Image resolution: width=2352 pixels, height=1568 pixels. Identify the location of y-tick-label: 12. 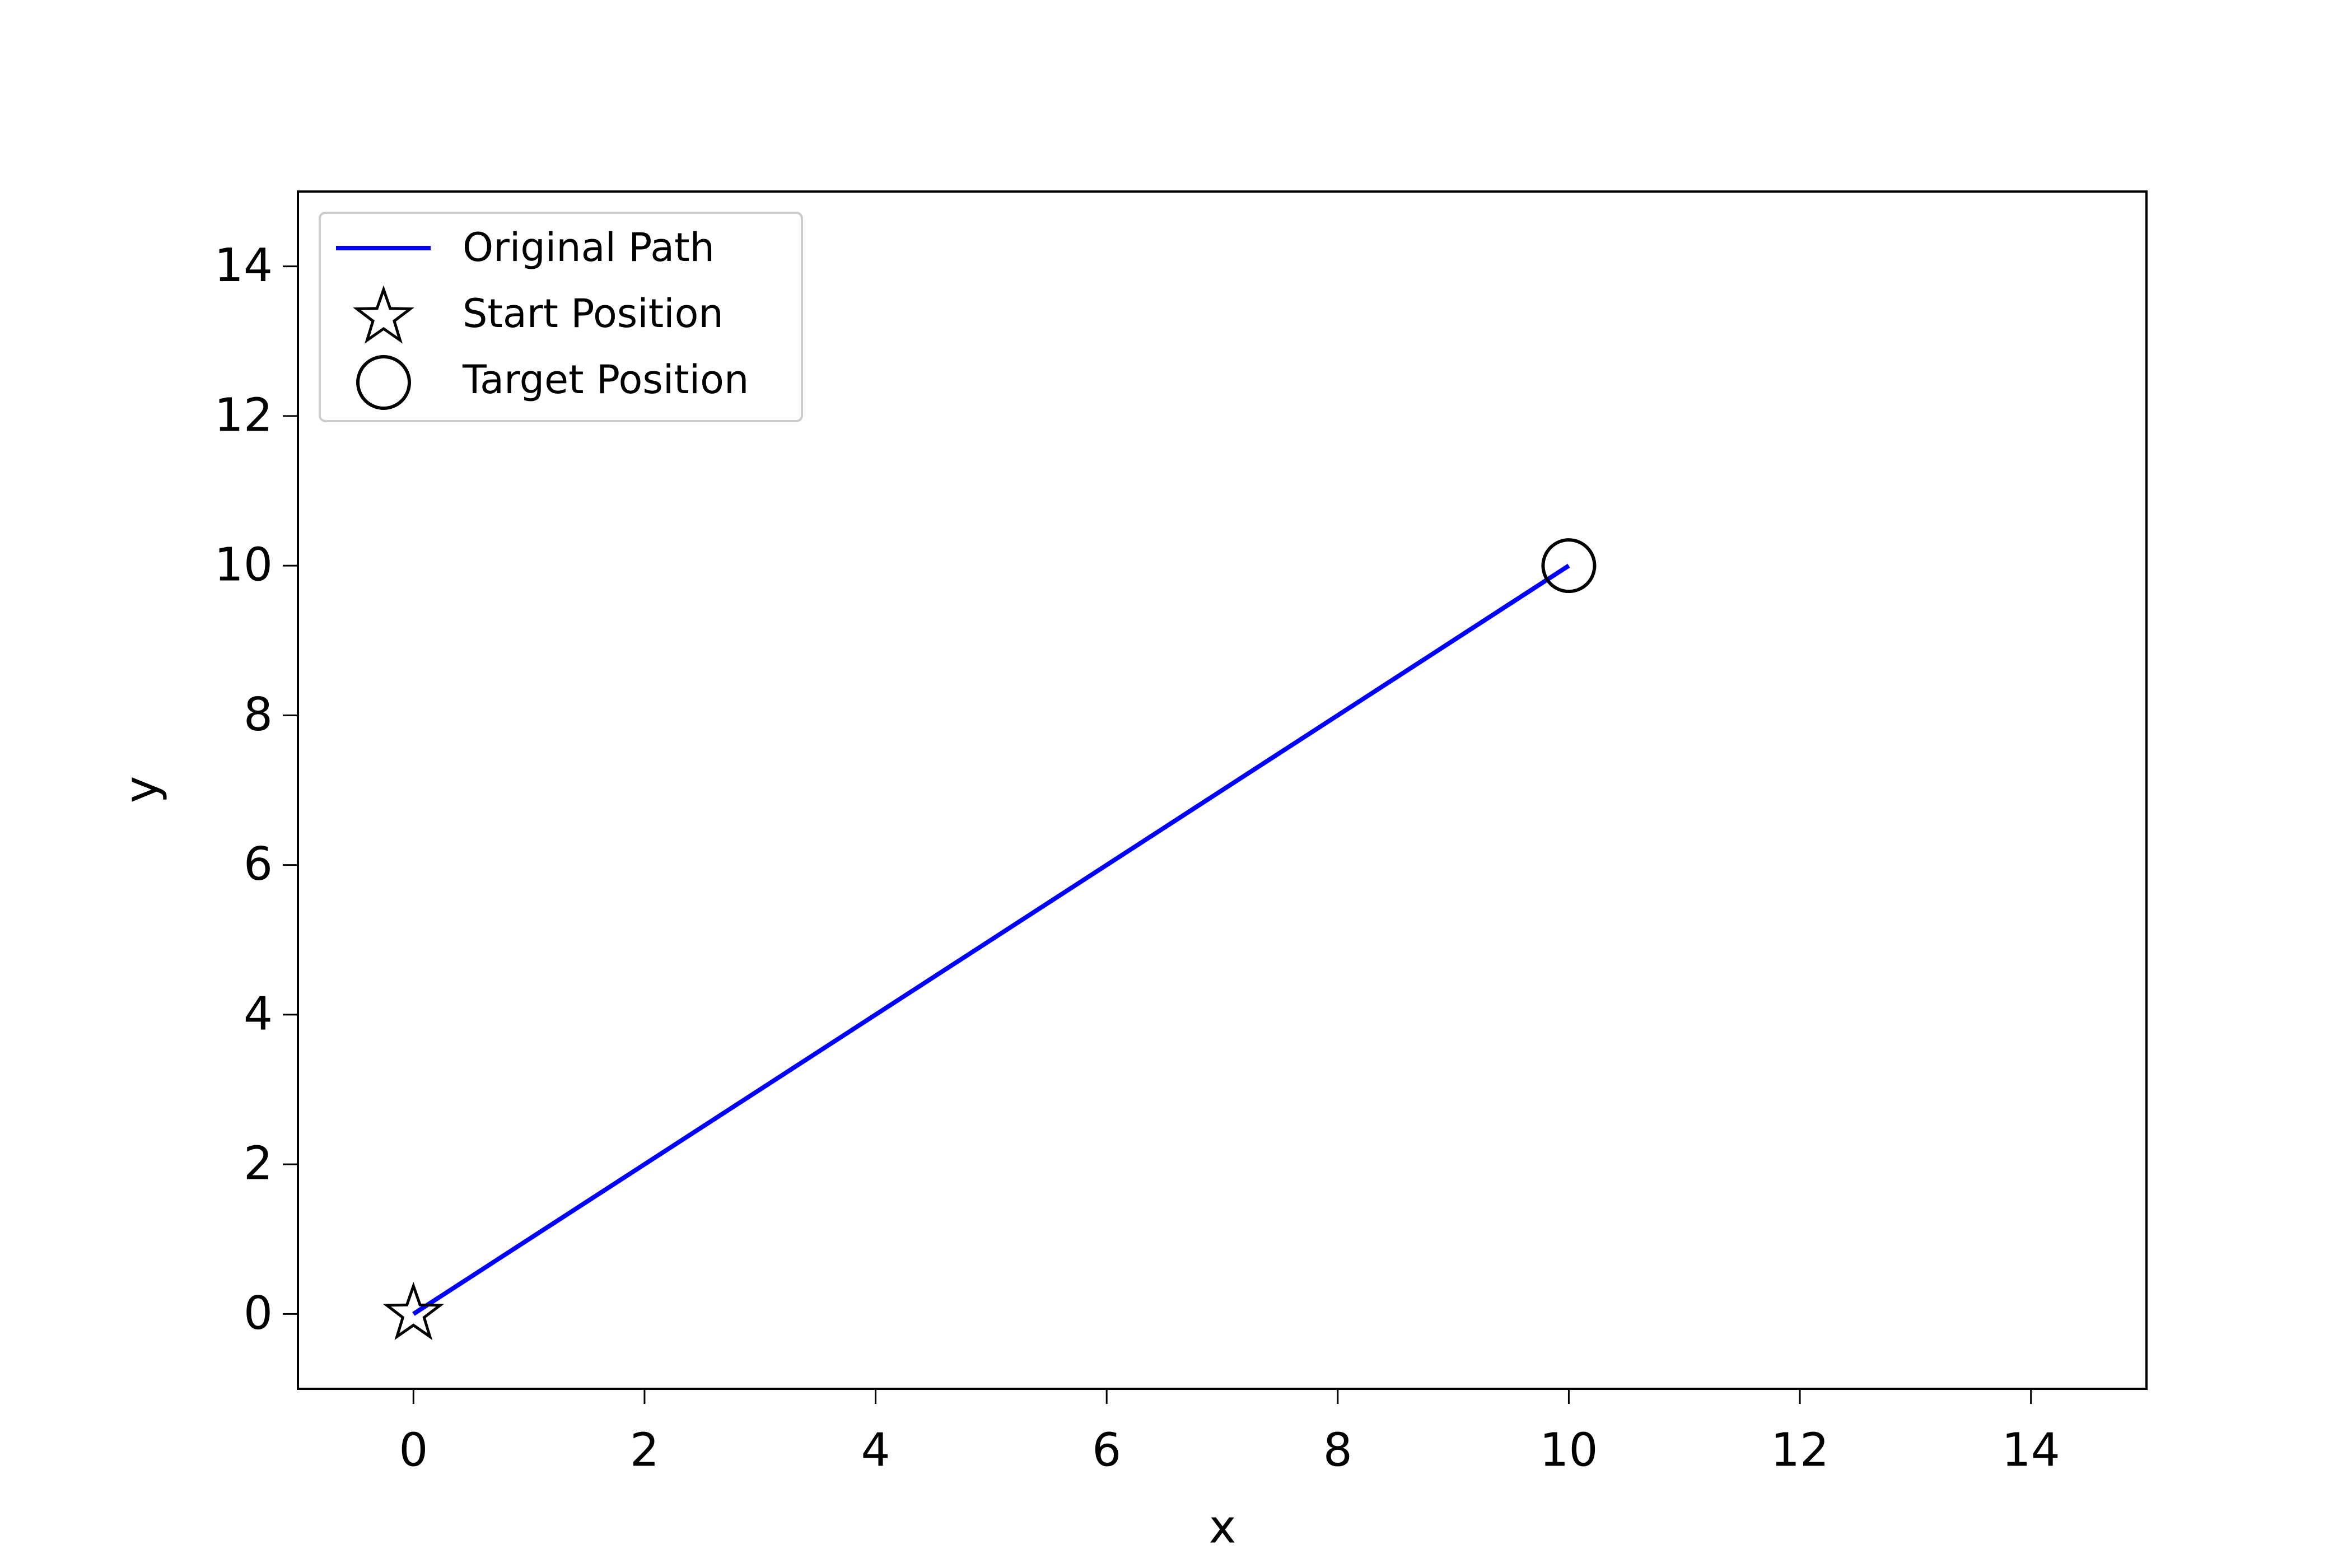
(244, 416).